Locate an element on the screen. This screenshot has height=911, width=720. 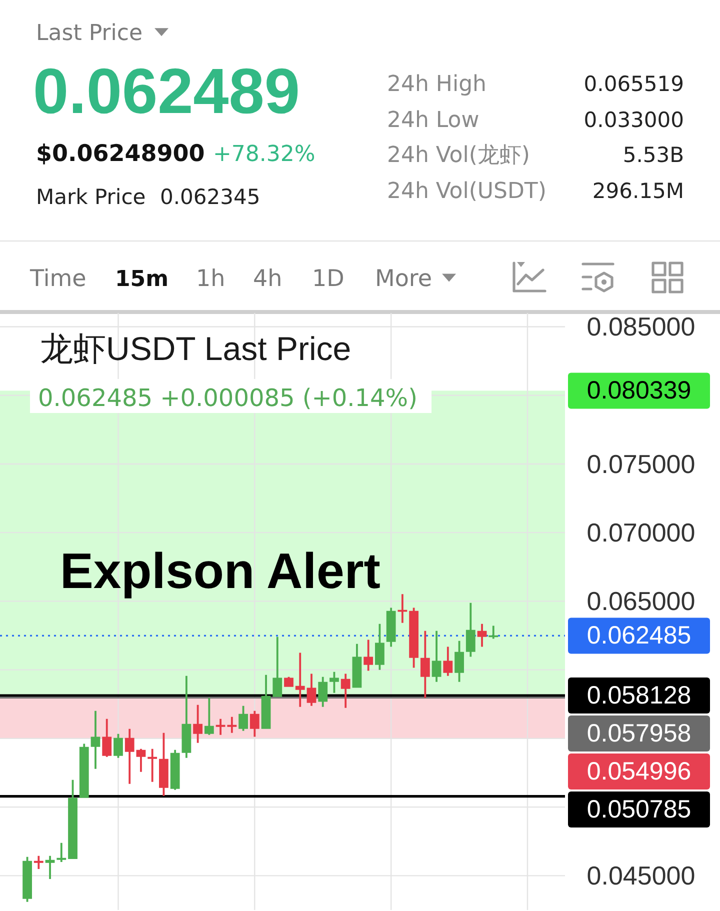
text: 24h High is located at coordinates (436, 84).